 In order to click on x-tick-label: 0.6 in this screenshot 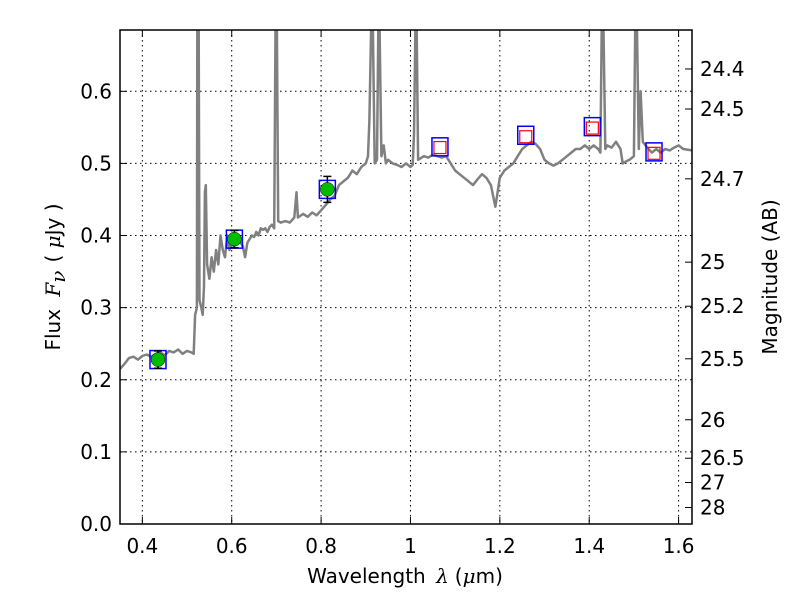, I will do `click(232, 546)`.